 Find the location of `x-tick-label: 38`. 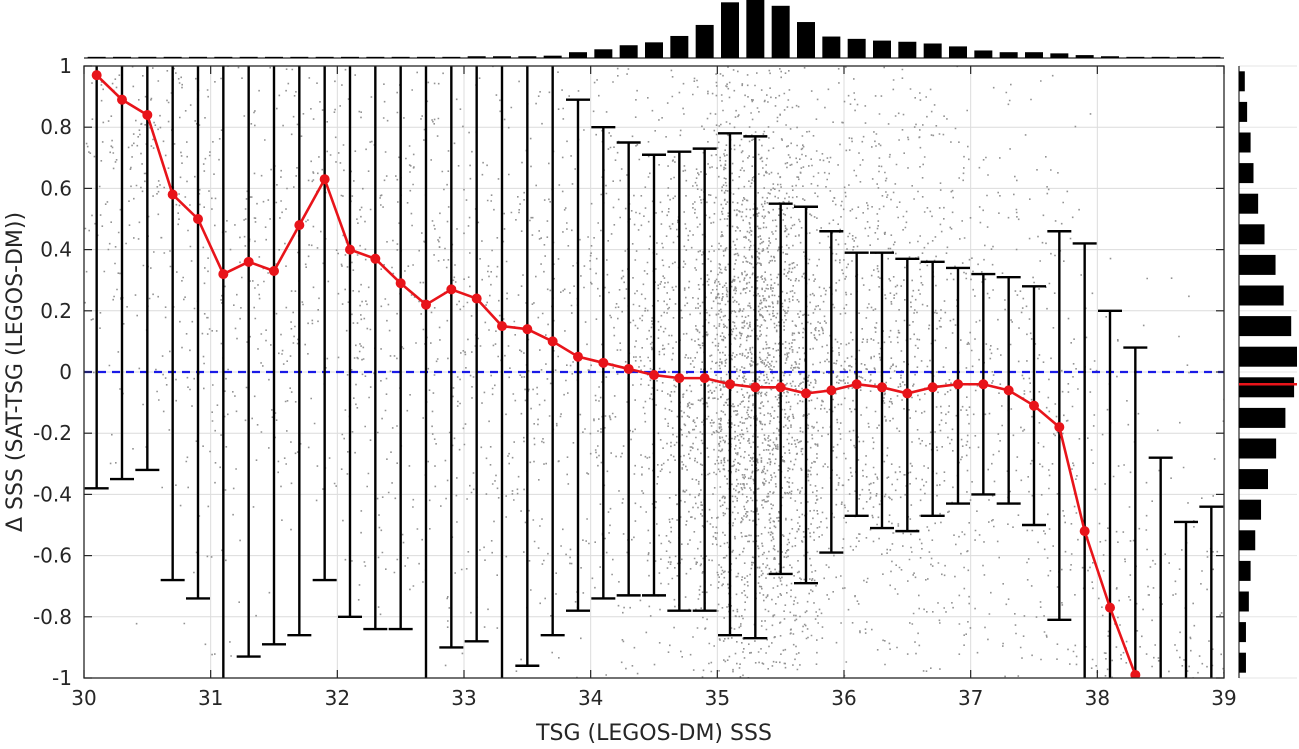

x-tick-label: 38 is located at coordinates (1097, 698).